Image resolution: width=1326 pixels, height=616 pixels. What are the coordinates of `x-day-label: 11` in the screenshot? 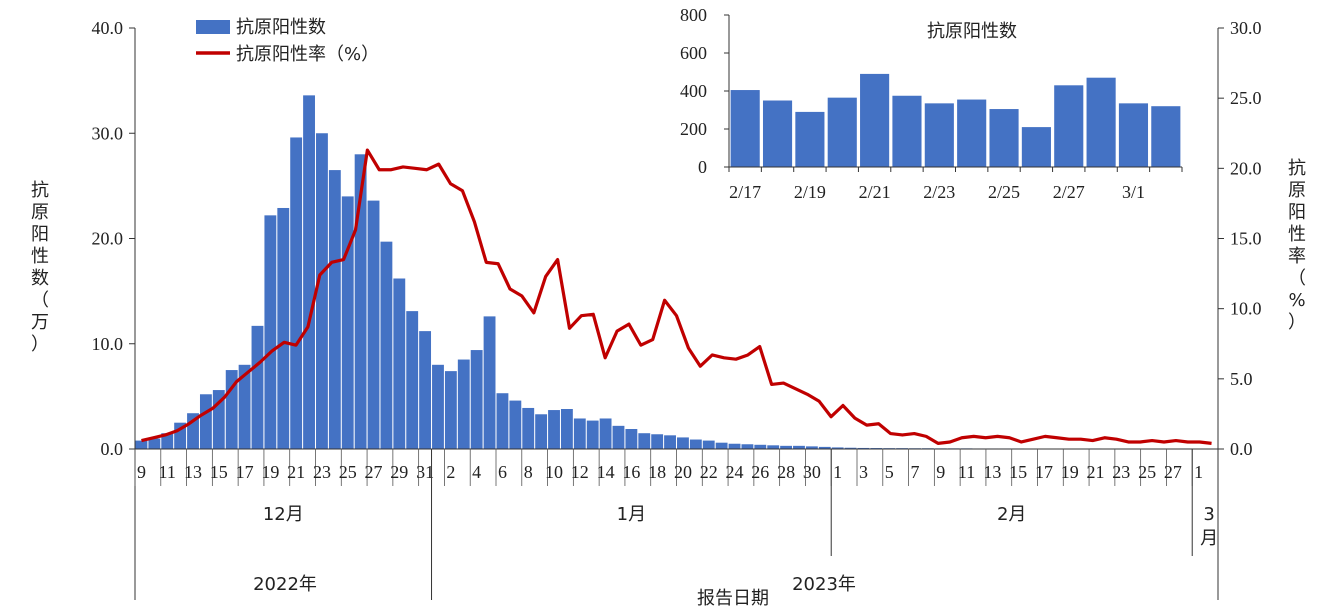 It's located at (966, 472).